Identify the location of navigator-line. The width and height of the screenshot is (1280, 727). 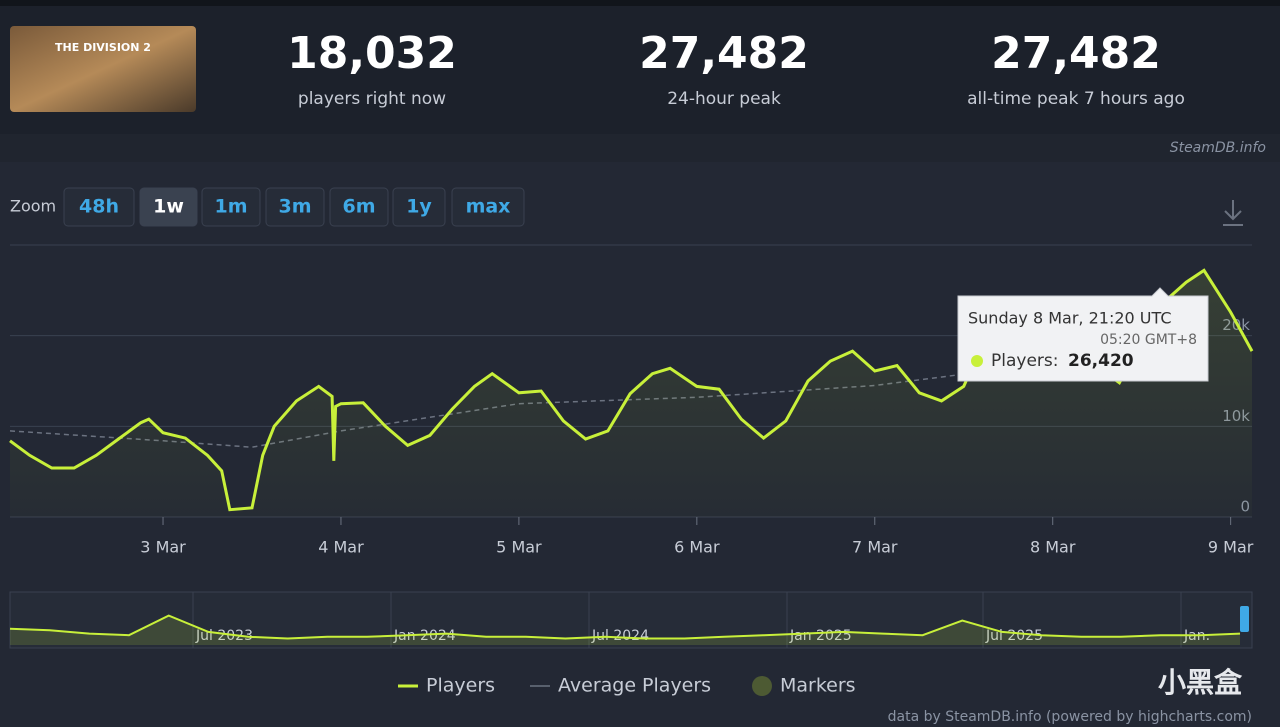
(625, 627).